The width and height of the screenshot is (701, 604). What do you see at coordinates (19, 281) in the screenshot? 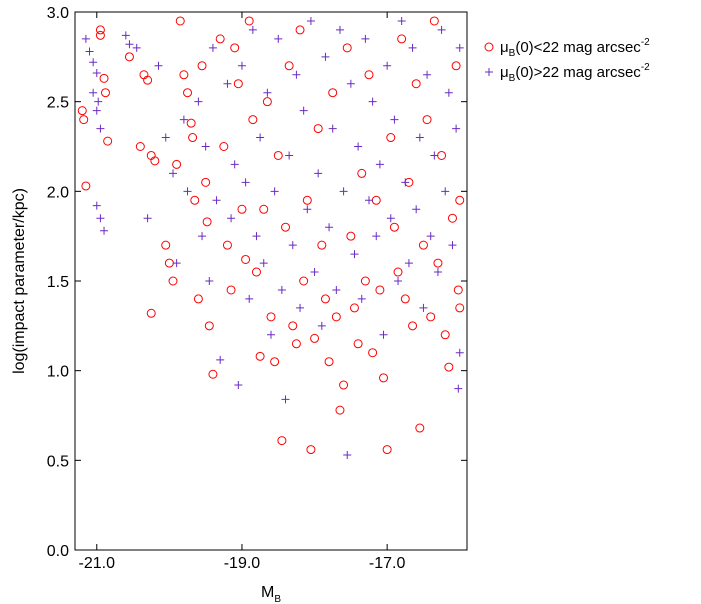
I see `y-axis-label: log(impact parameter/kpc)` at bounding box center [19, 281].